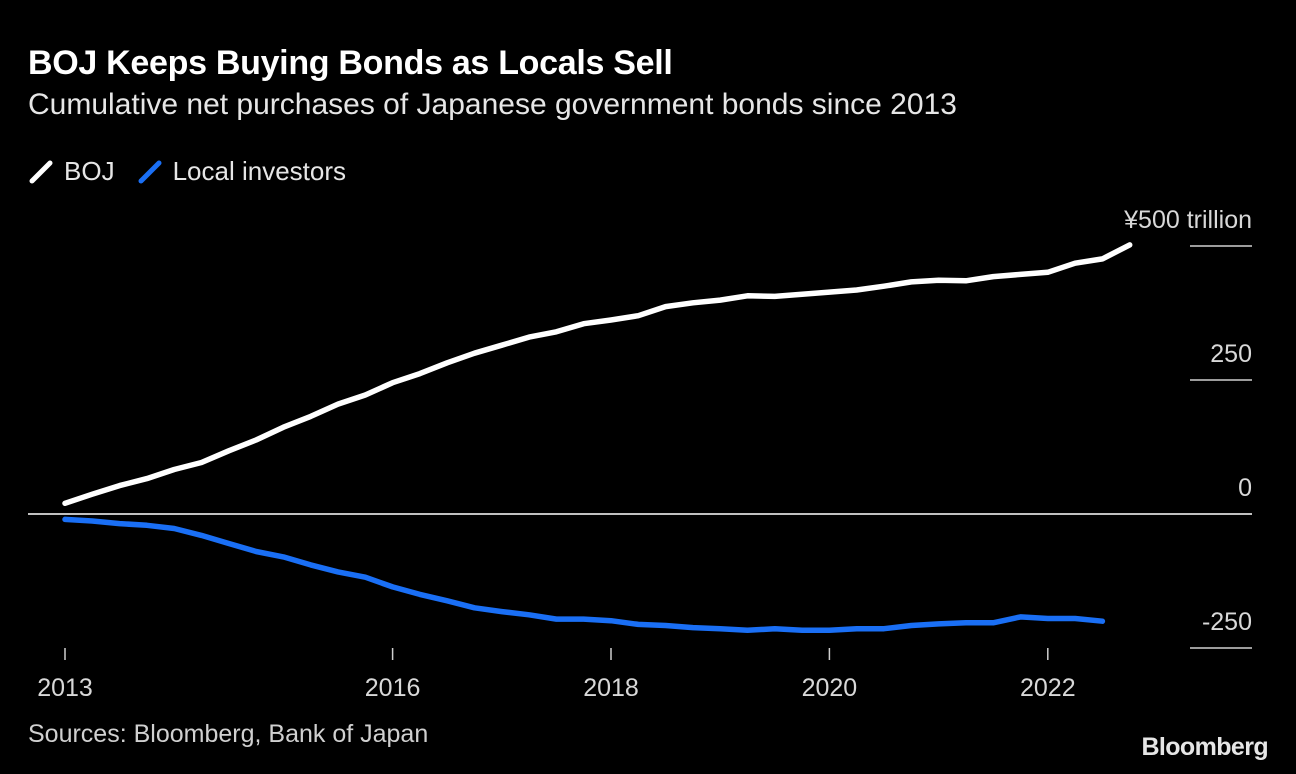 Image resolution: width=1296 pixels, height=774 pixels. Describe the element at coordinates (228, 734) in the screenshot. I see `source-note: Sources: Bloomberg, Bank of Japan` at that location.